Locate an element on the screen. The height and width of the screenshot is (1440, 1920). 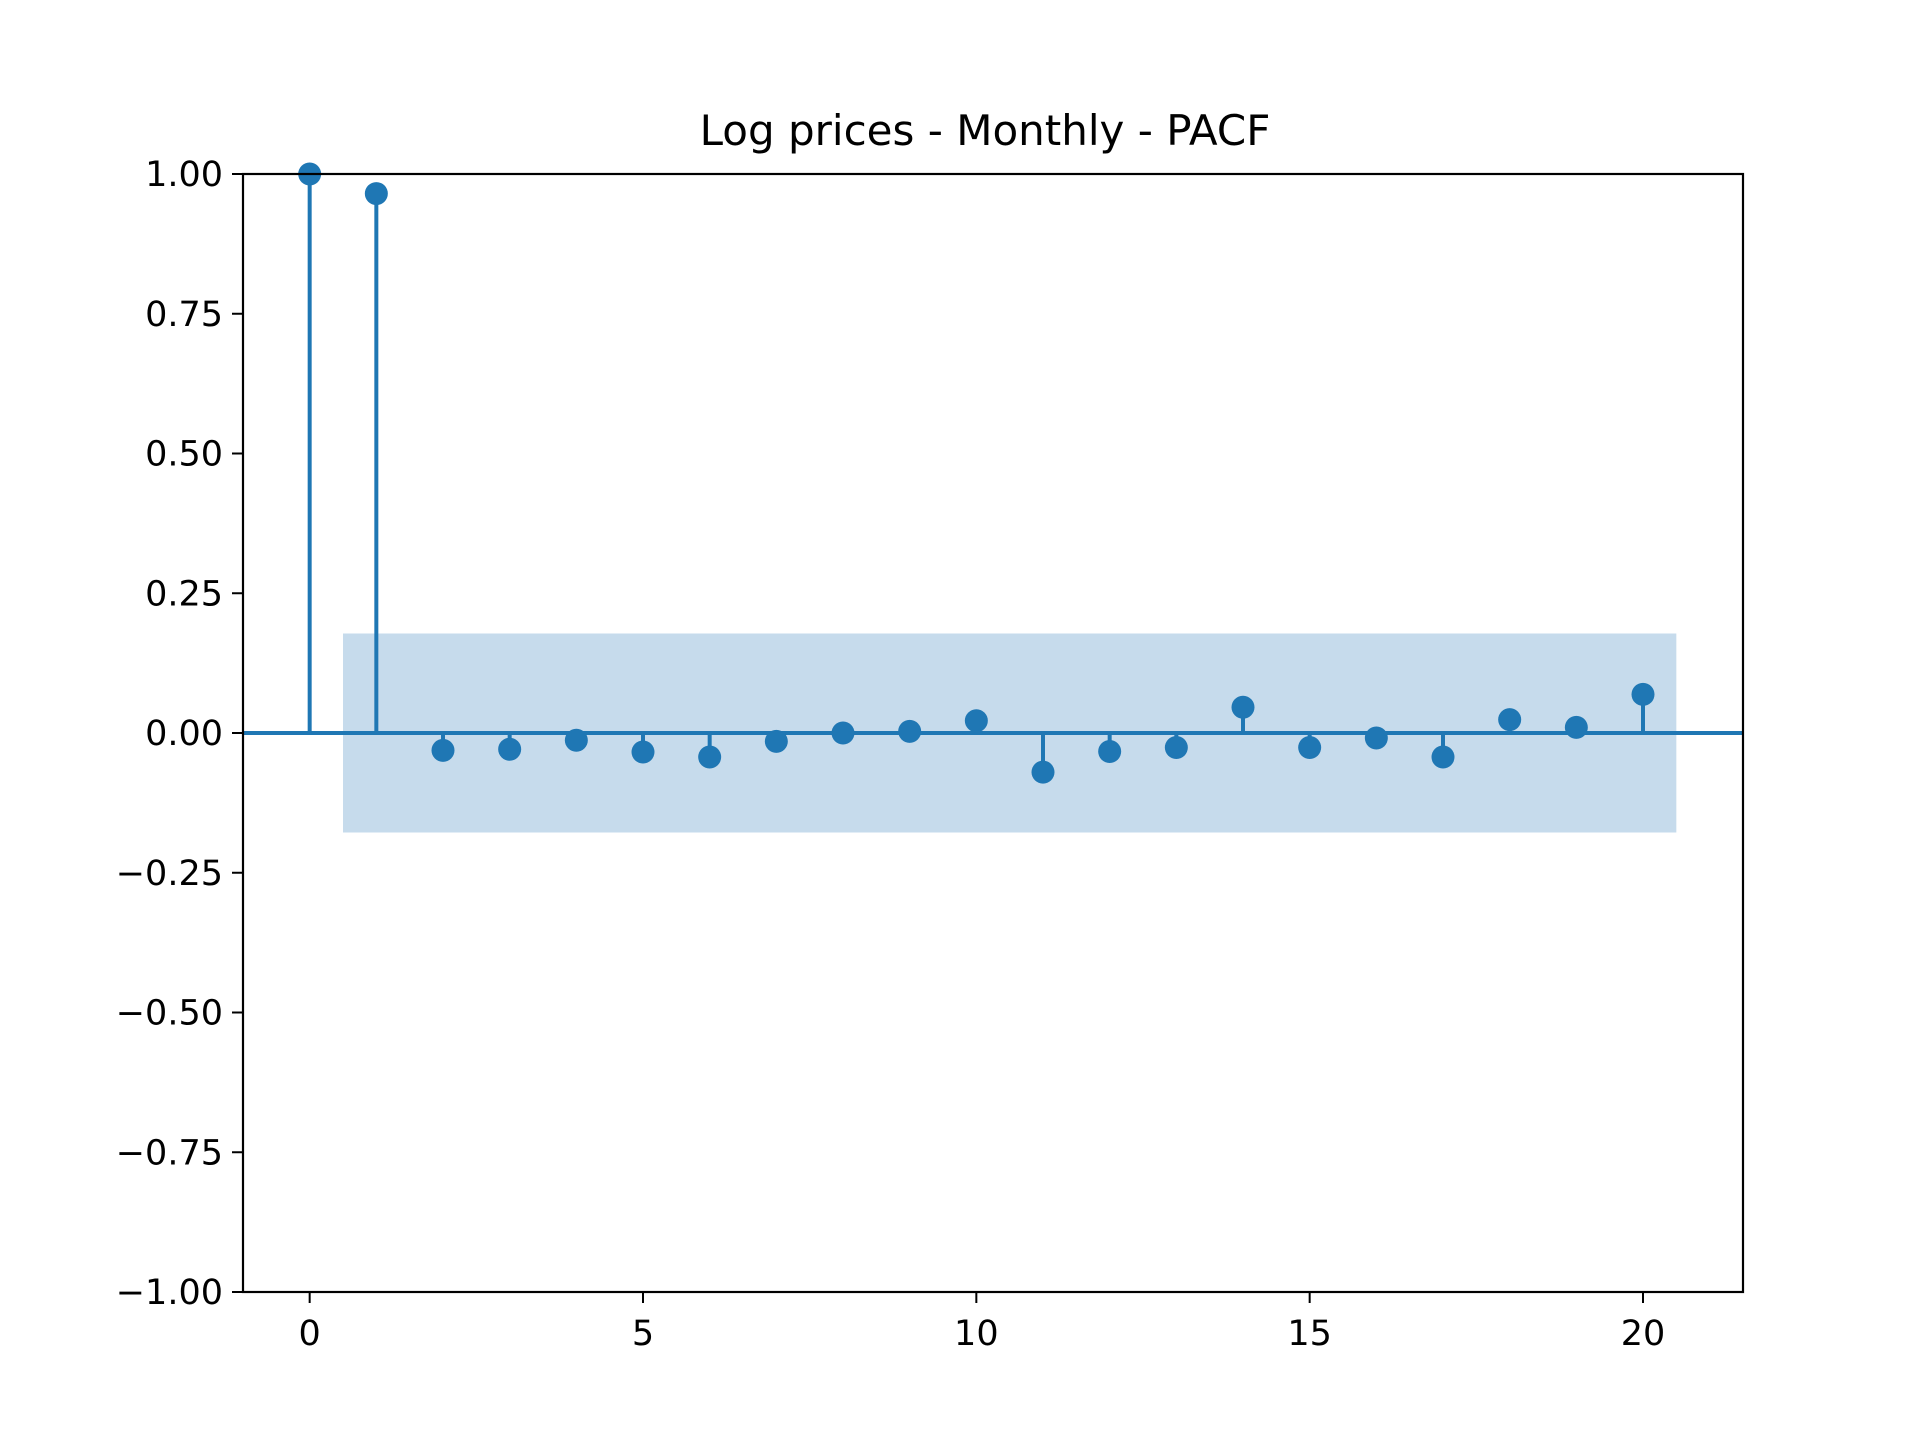
y-tick-label: 0.50 is located at coordinates (184, 455).